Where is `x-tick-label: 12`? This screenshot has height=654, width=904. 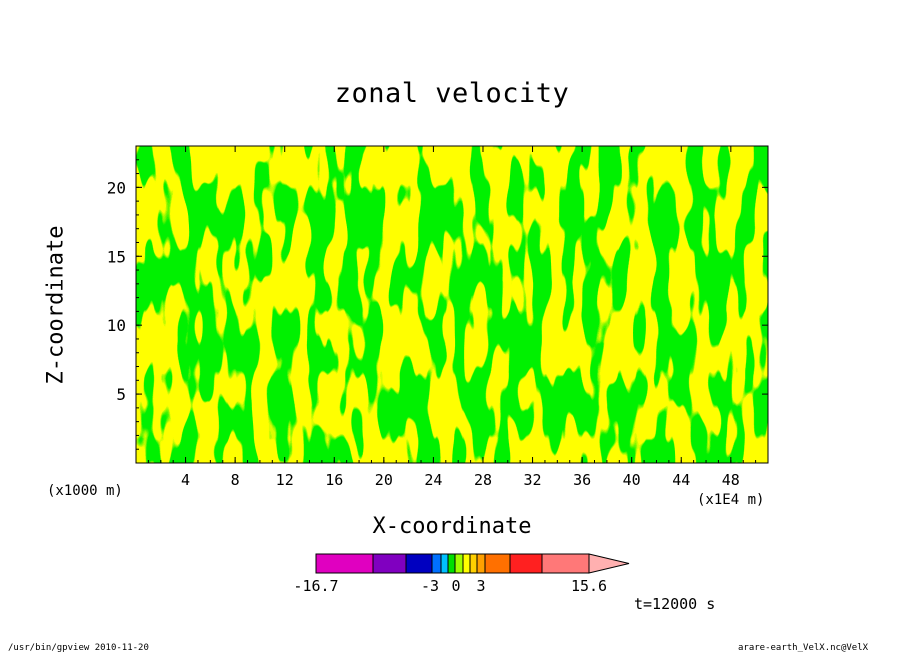
x-tick-label: 12 is located at coordinates (285, 480).